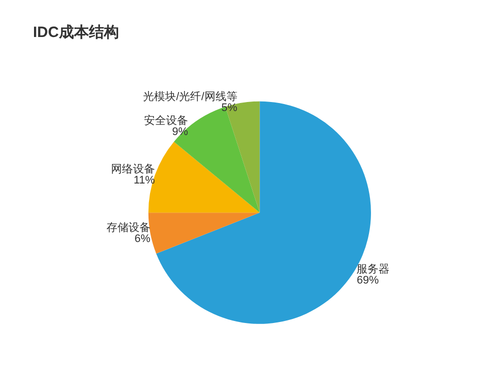  What do you see at coordinates (373, 270) in the screenshot?
I see `slice-label: 服务器` at bounding box center [373, 270].